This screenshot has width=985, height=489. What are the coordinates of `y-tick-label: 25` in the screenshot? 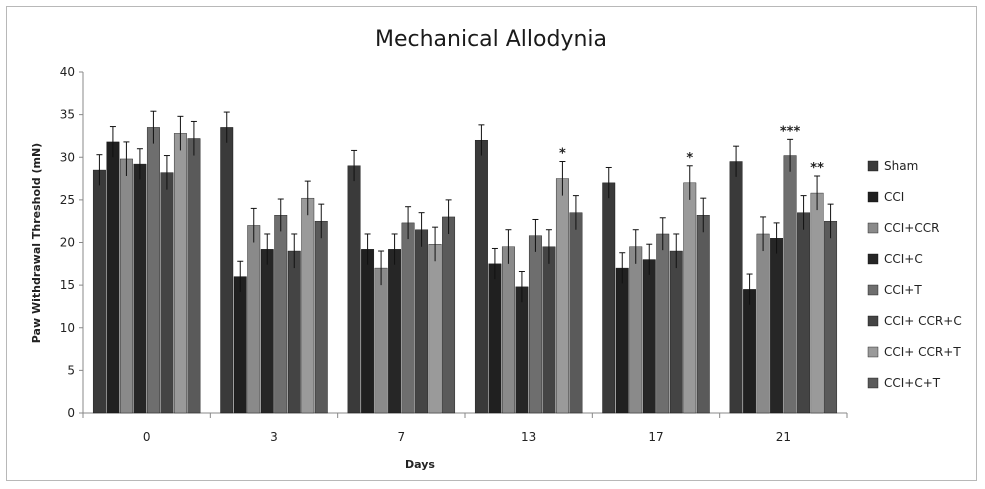 It's located at (67, 200).